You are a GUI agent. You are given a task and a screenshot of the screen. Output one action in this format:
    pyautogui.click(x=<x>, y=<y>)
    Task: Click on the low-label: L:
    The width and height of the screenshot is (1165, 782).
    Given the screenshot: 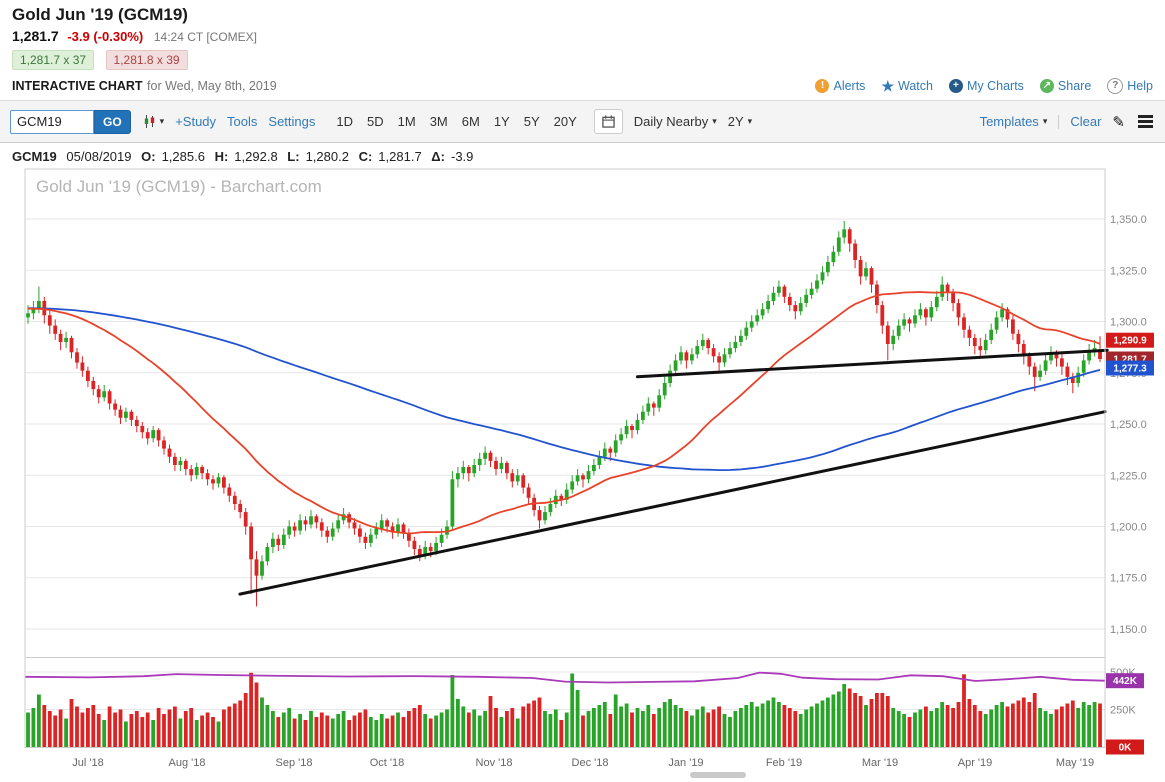 What is the action you would take?
    pyautogui.click(x=293, y=156)
    